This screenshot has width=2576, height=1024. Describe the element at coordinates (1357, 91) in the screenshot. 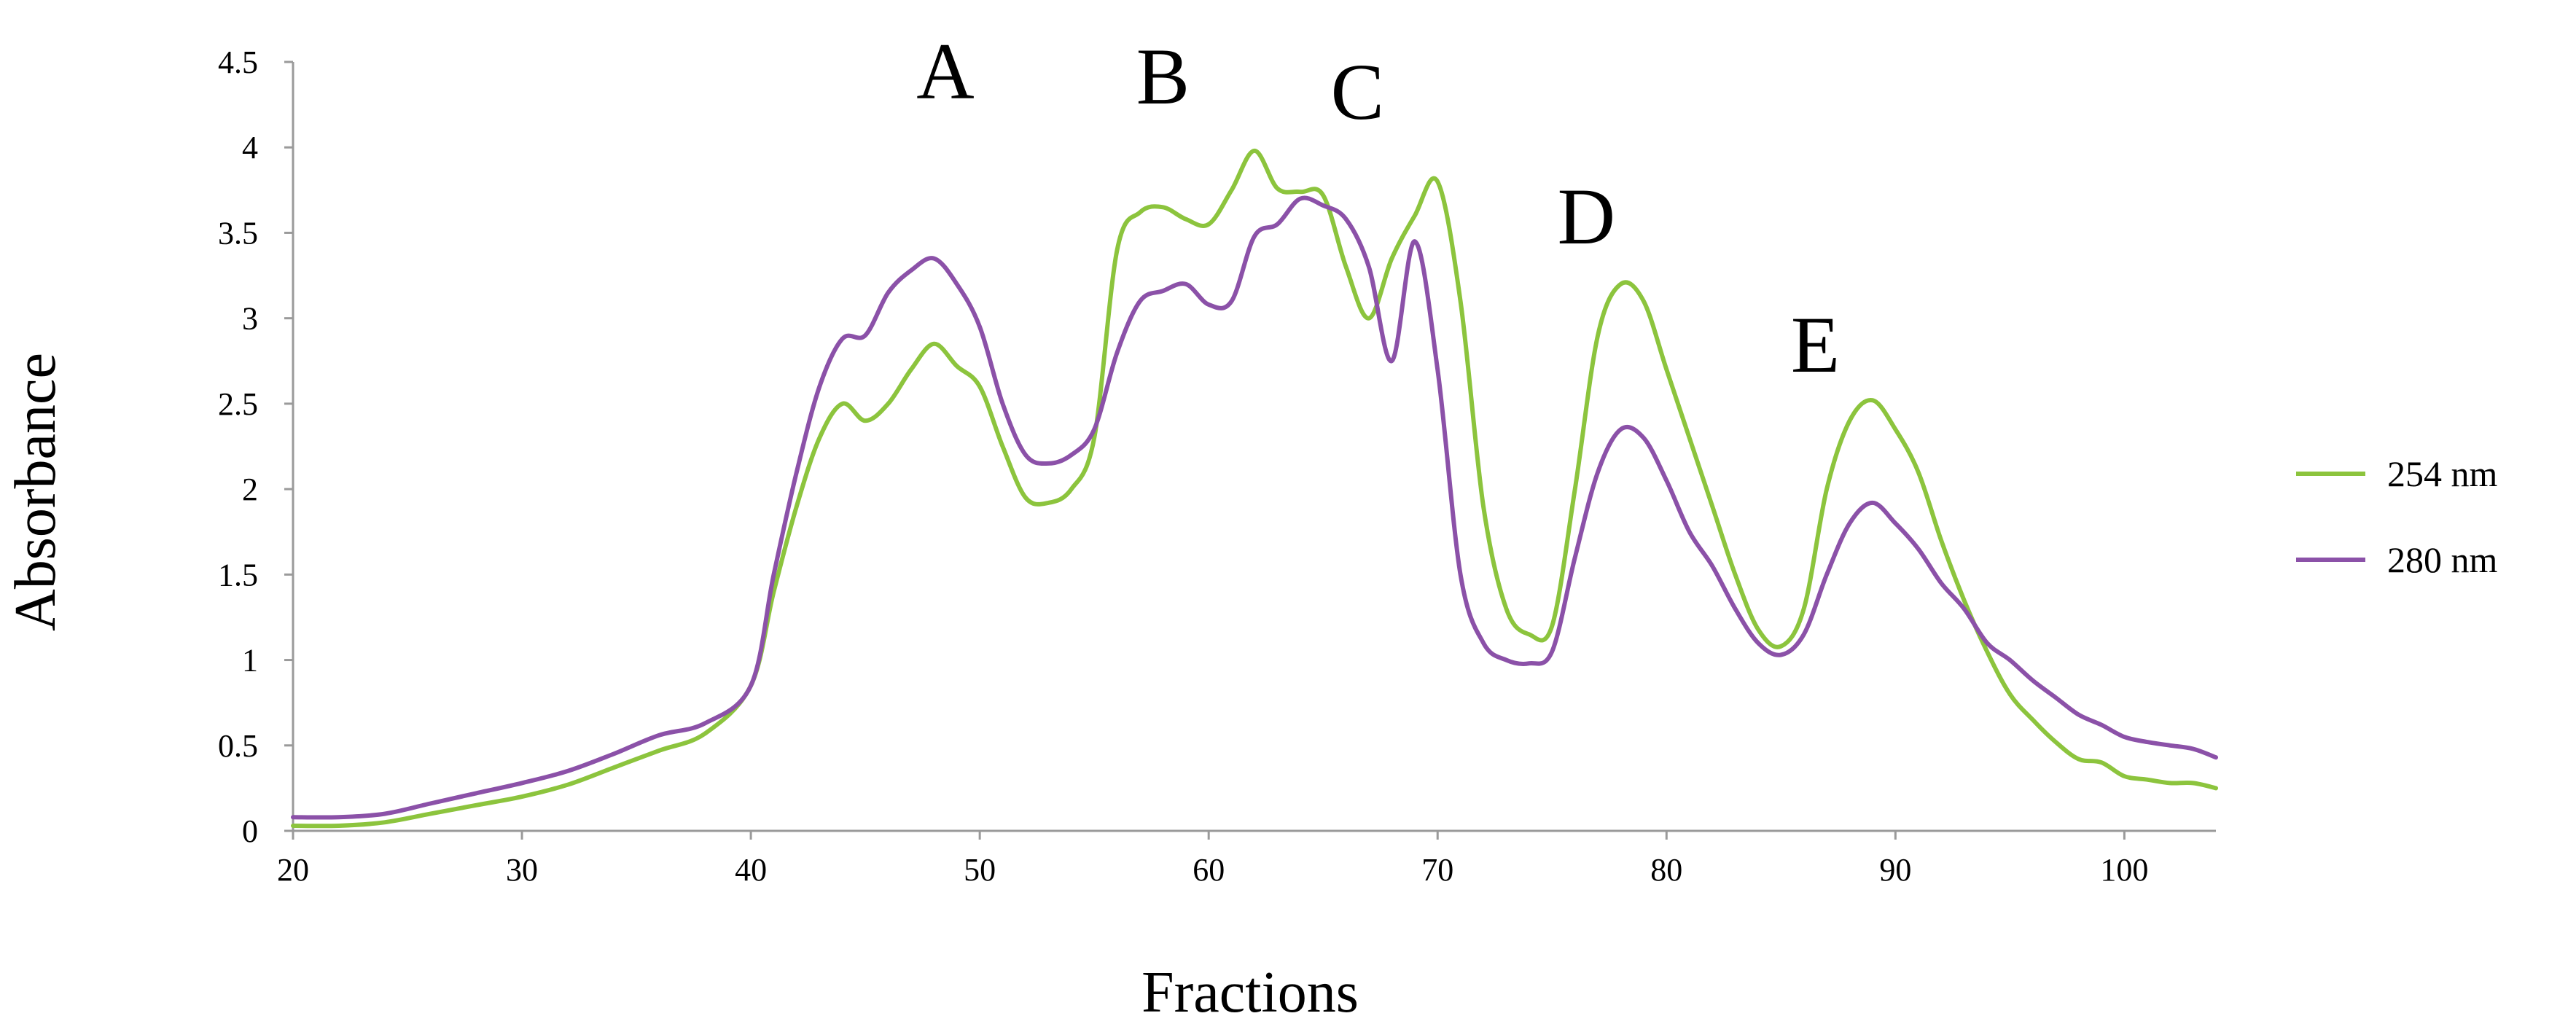

I see `peak-label-c: C` at that location.